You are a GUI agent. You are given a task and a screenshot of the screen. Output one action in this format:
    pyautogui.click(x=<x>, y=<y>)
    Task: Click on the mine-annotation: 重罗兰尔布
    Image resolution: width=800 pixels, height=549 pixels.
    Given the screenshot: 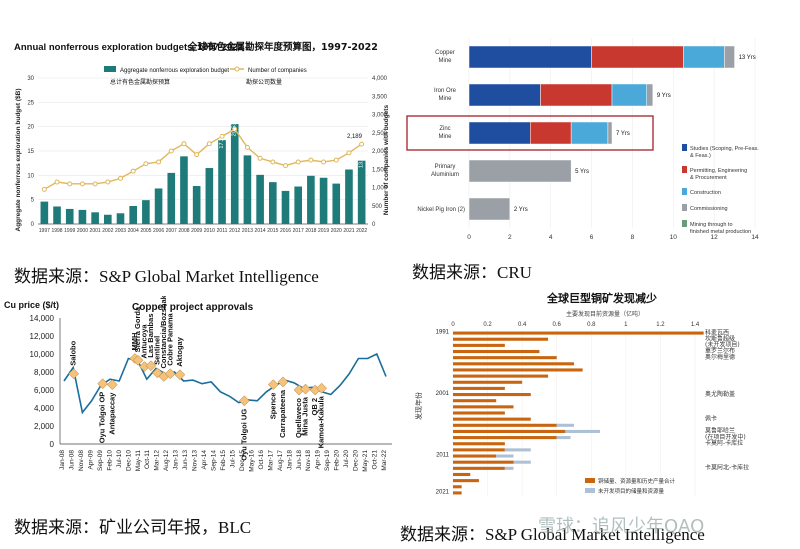 What is the action you would take?
    pyautogui.click(x=720, y=351)
    